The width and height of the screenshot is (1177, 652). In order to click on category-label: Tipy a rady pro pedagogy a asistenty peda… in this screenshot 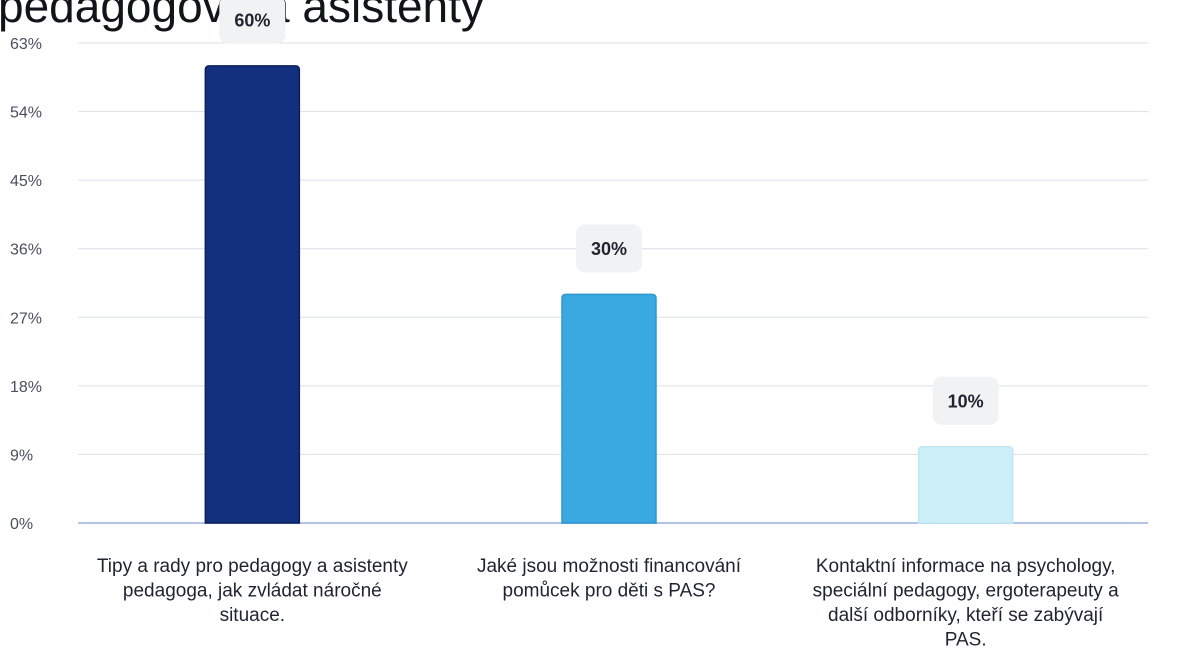, I will do `click(252, 591)`.